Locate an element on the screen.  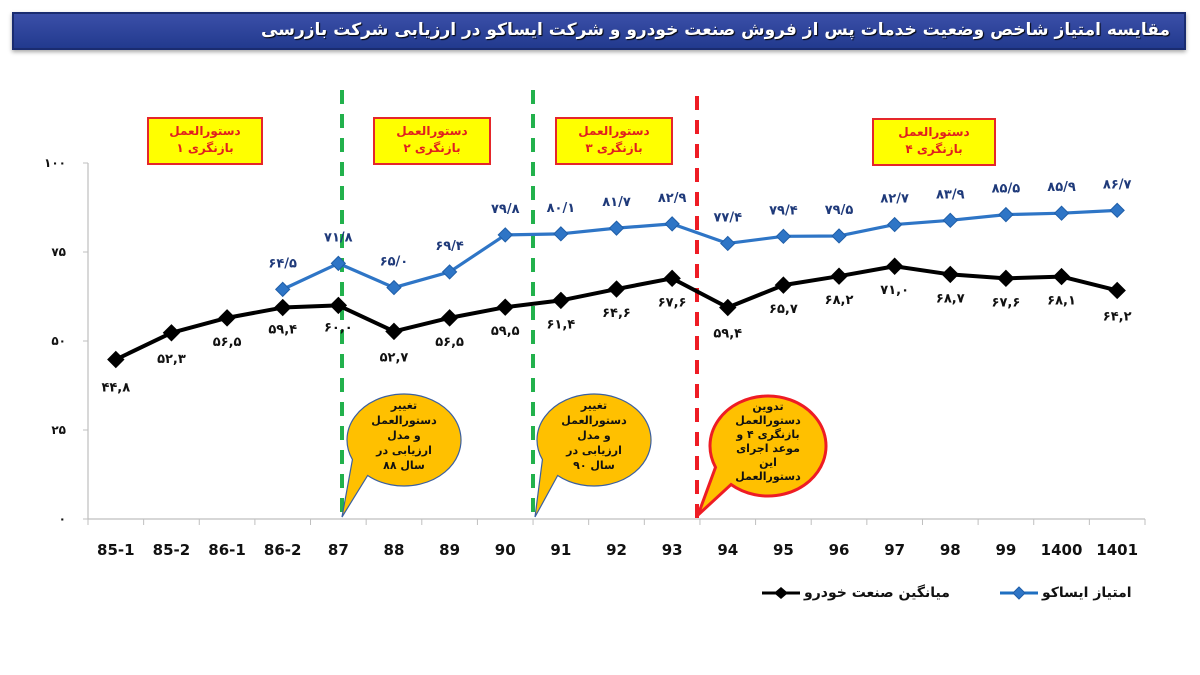
x-tick-label: 88 is located at coordinates (394, 550).